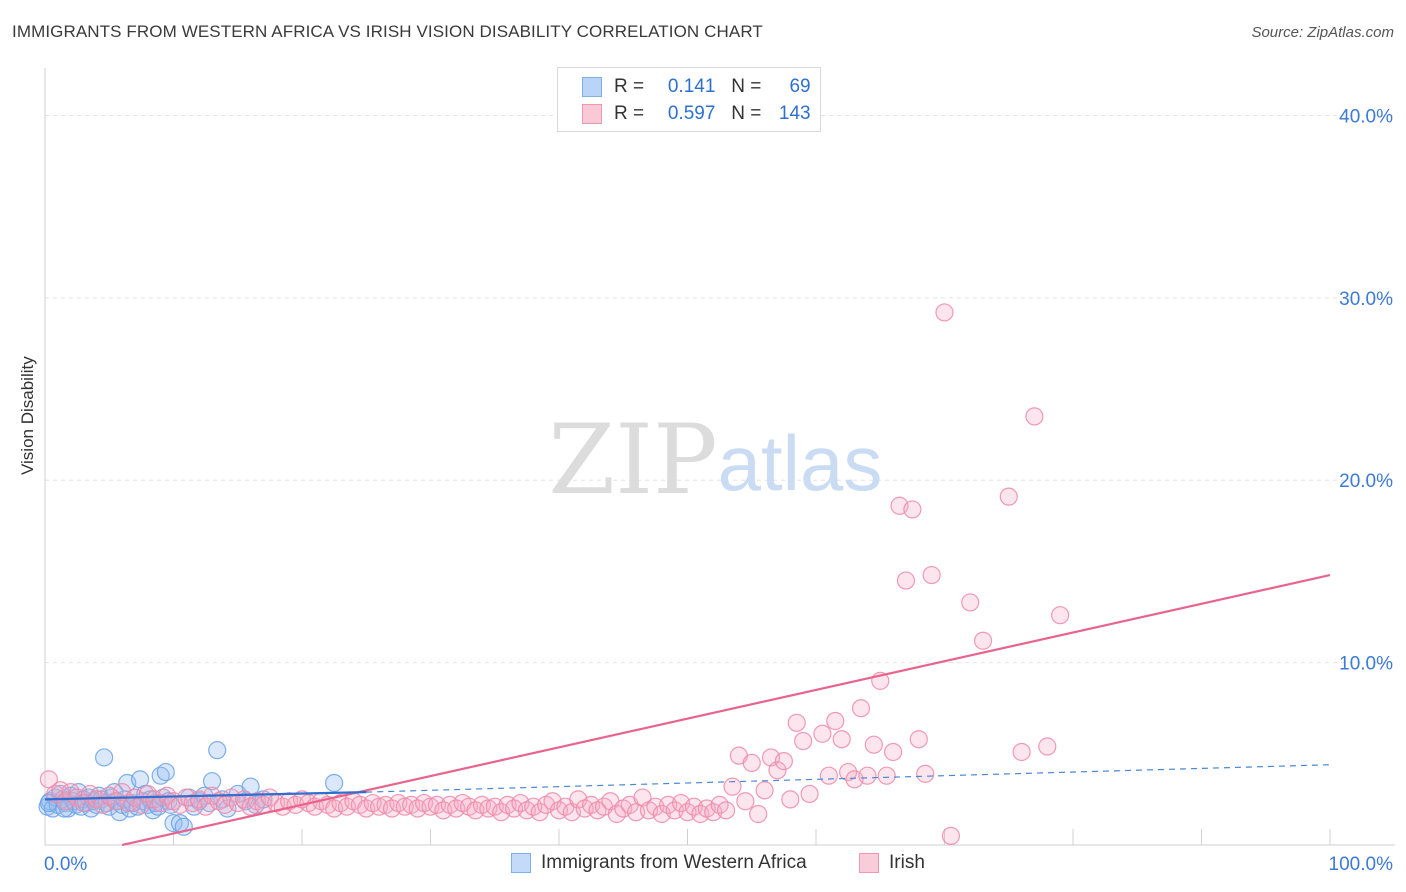 The width and height of the screenshot is (1406, 892). What do you see at coordinates (65, 864) in the screenshot?
I see `x-tick-label: 0.0%` at bounding box center [65, 864].